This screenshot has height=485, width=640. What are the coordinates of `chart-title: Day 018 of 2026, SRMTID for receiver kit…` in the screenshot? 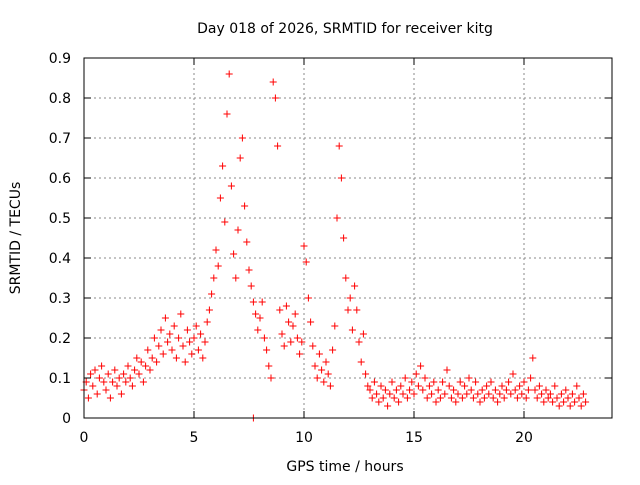 It's located at (345, 29).